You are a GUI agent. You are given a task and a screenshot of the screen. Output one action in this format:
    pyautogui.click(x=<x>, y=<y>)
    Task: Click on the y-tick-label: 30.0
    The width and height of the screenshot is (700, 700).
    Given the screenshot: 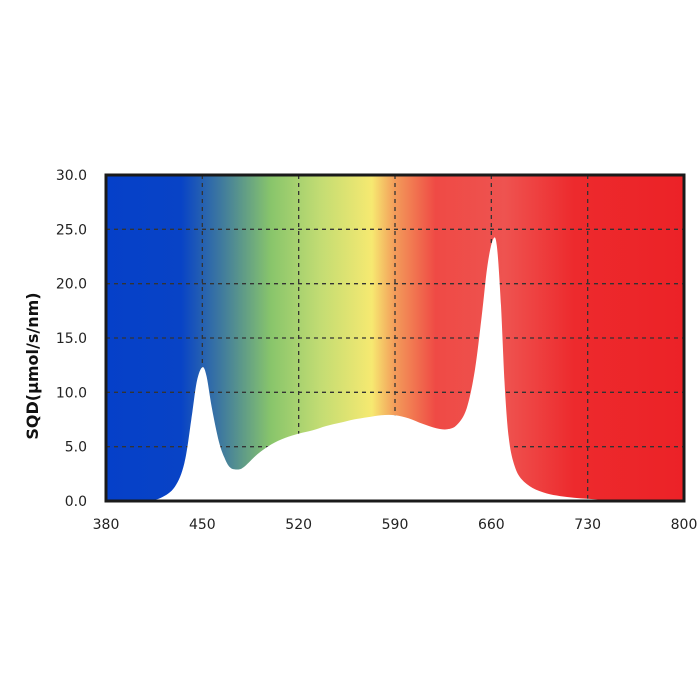 What is the action you would take?
    pyautogui.click(x=71, y=176)
    